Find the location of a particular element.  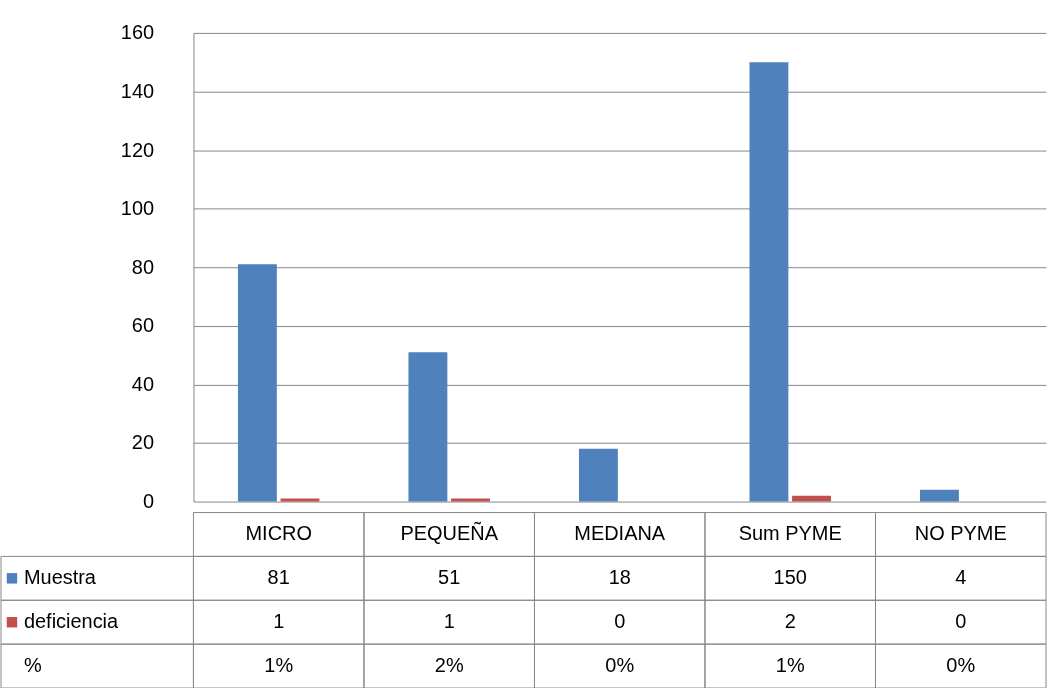

y-tick-label: 100 is located at coordinates (137, 208).